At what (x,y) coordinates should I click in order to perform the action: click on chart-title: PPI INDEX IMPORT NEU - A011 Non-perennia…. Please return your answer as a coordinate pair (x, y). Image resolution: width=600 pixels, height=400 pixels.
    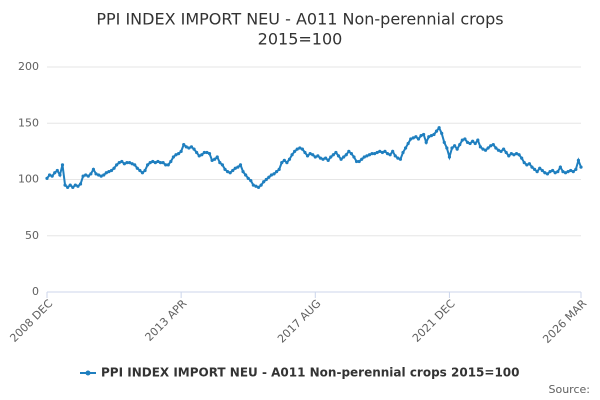
    Looking at the image, I should click on (299, 19).